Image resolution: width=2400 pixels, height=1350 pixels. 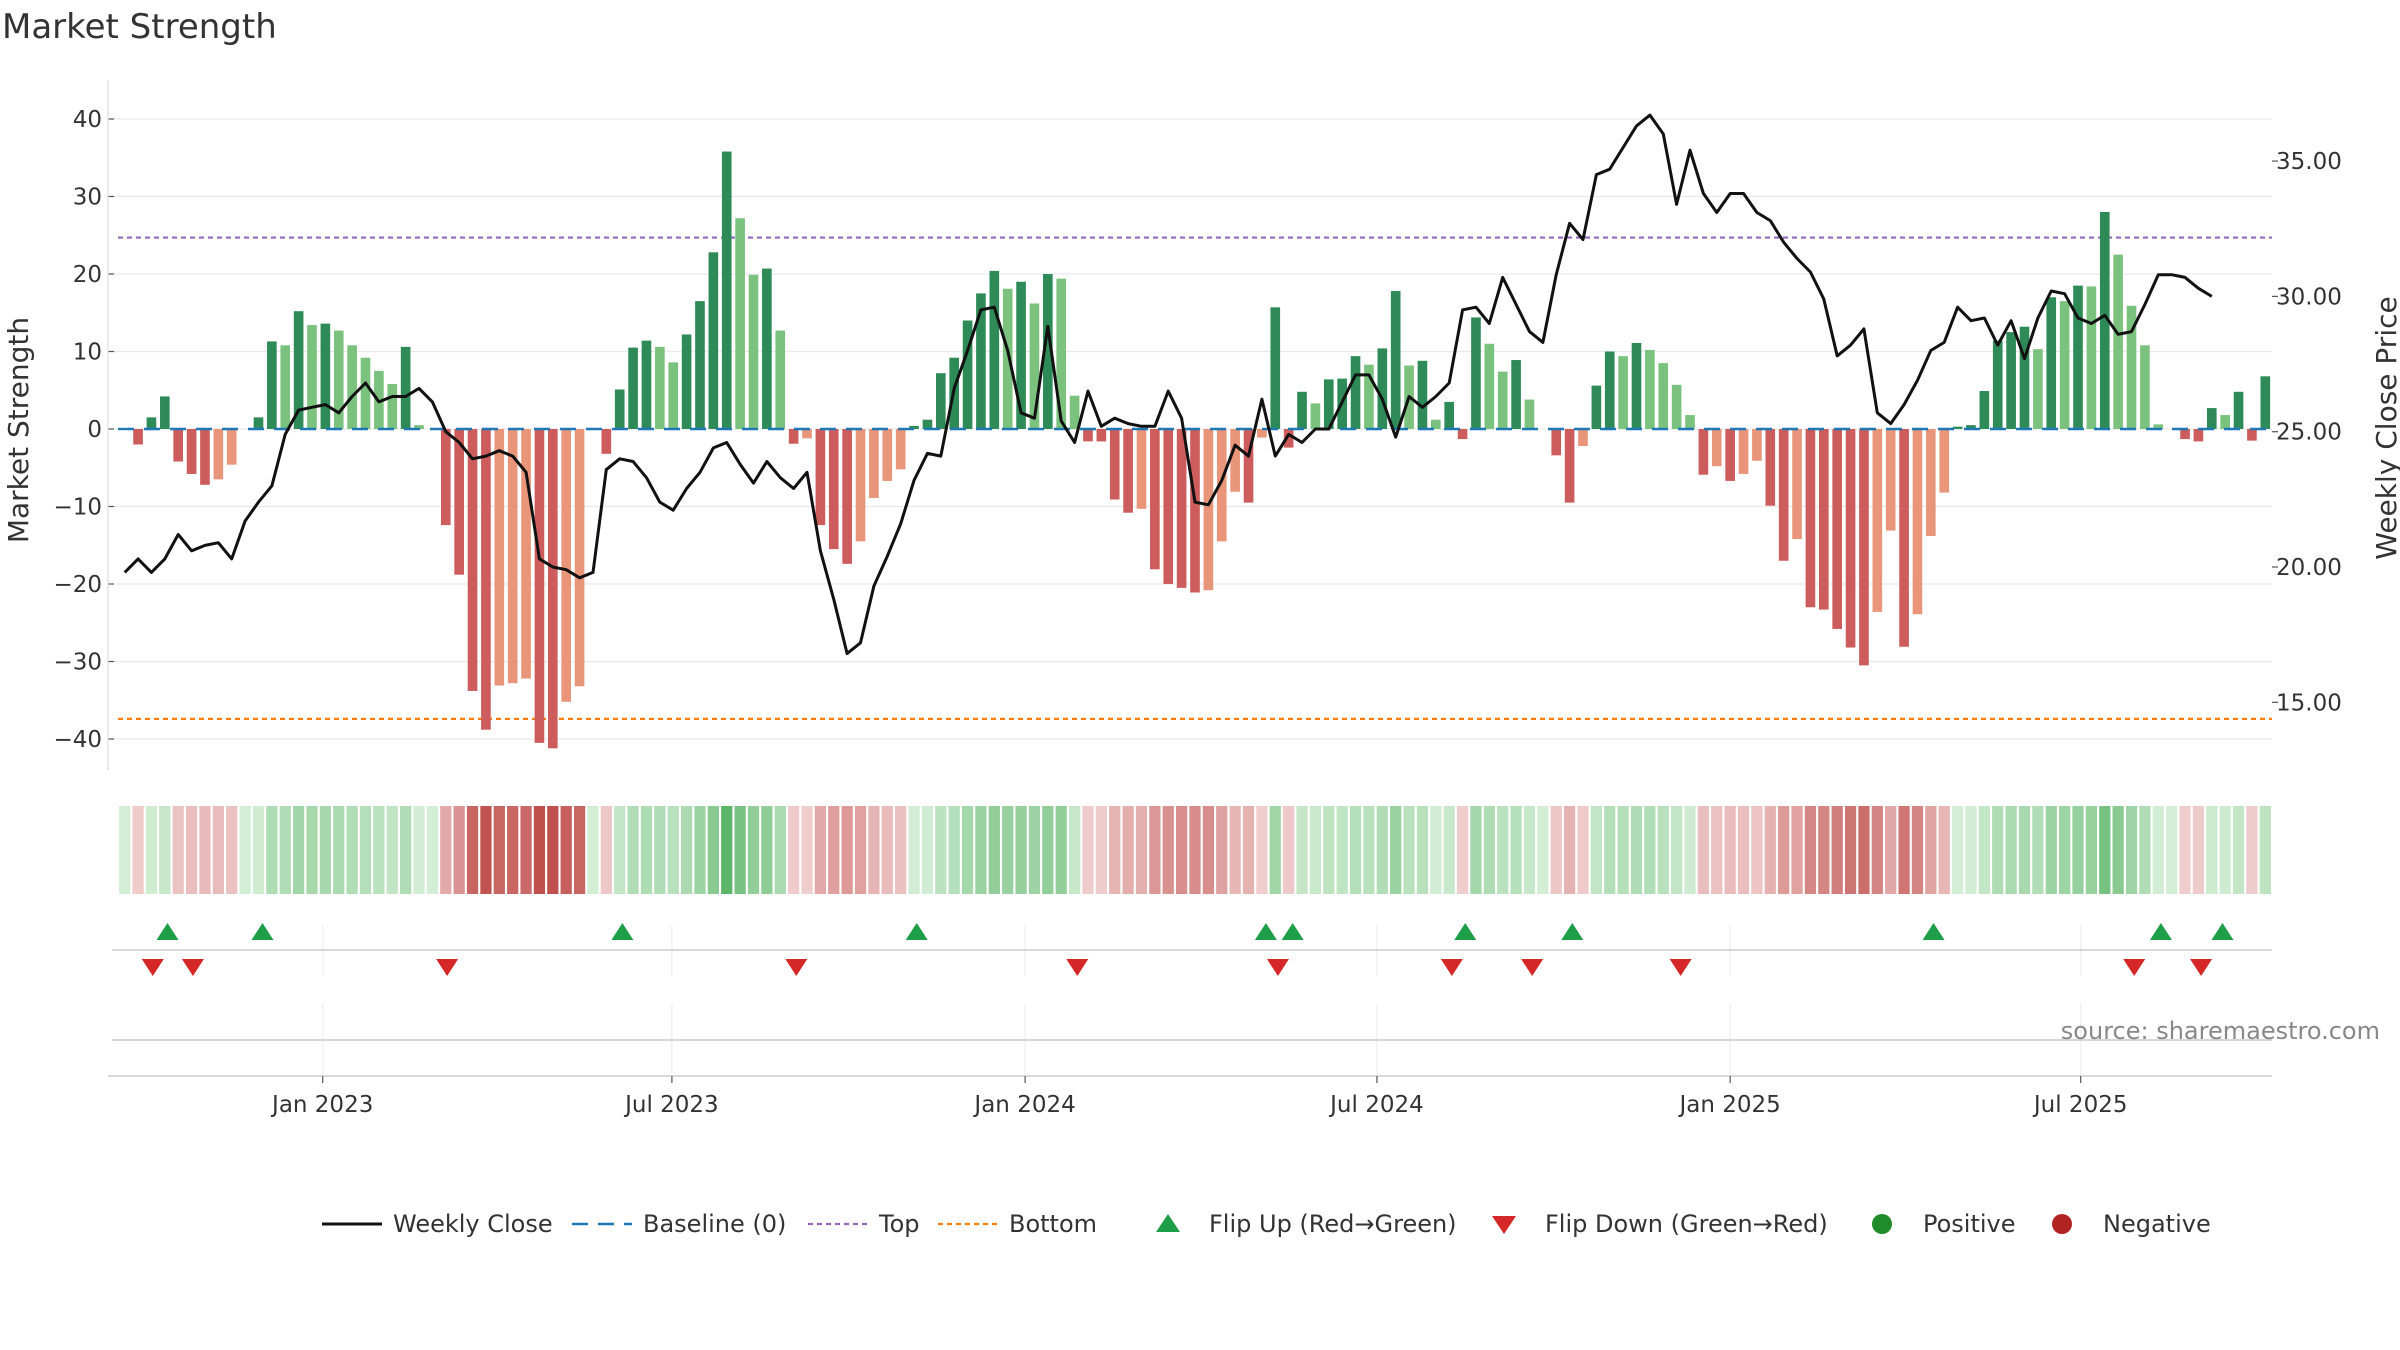 I want to click on y-right-tick-label: 30.00, so click(x=2309, y=297).